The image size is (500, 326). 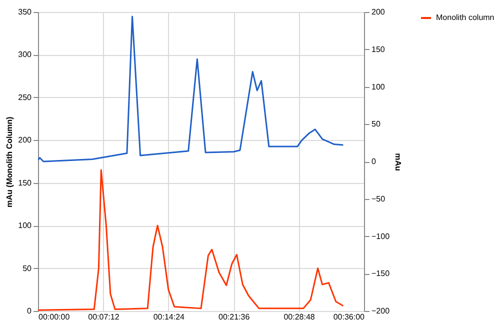 I want to click on y2-tick-label: −100, so click(x=381, y=236).